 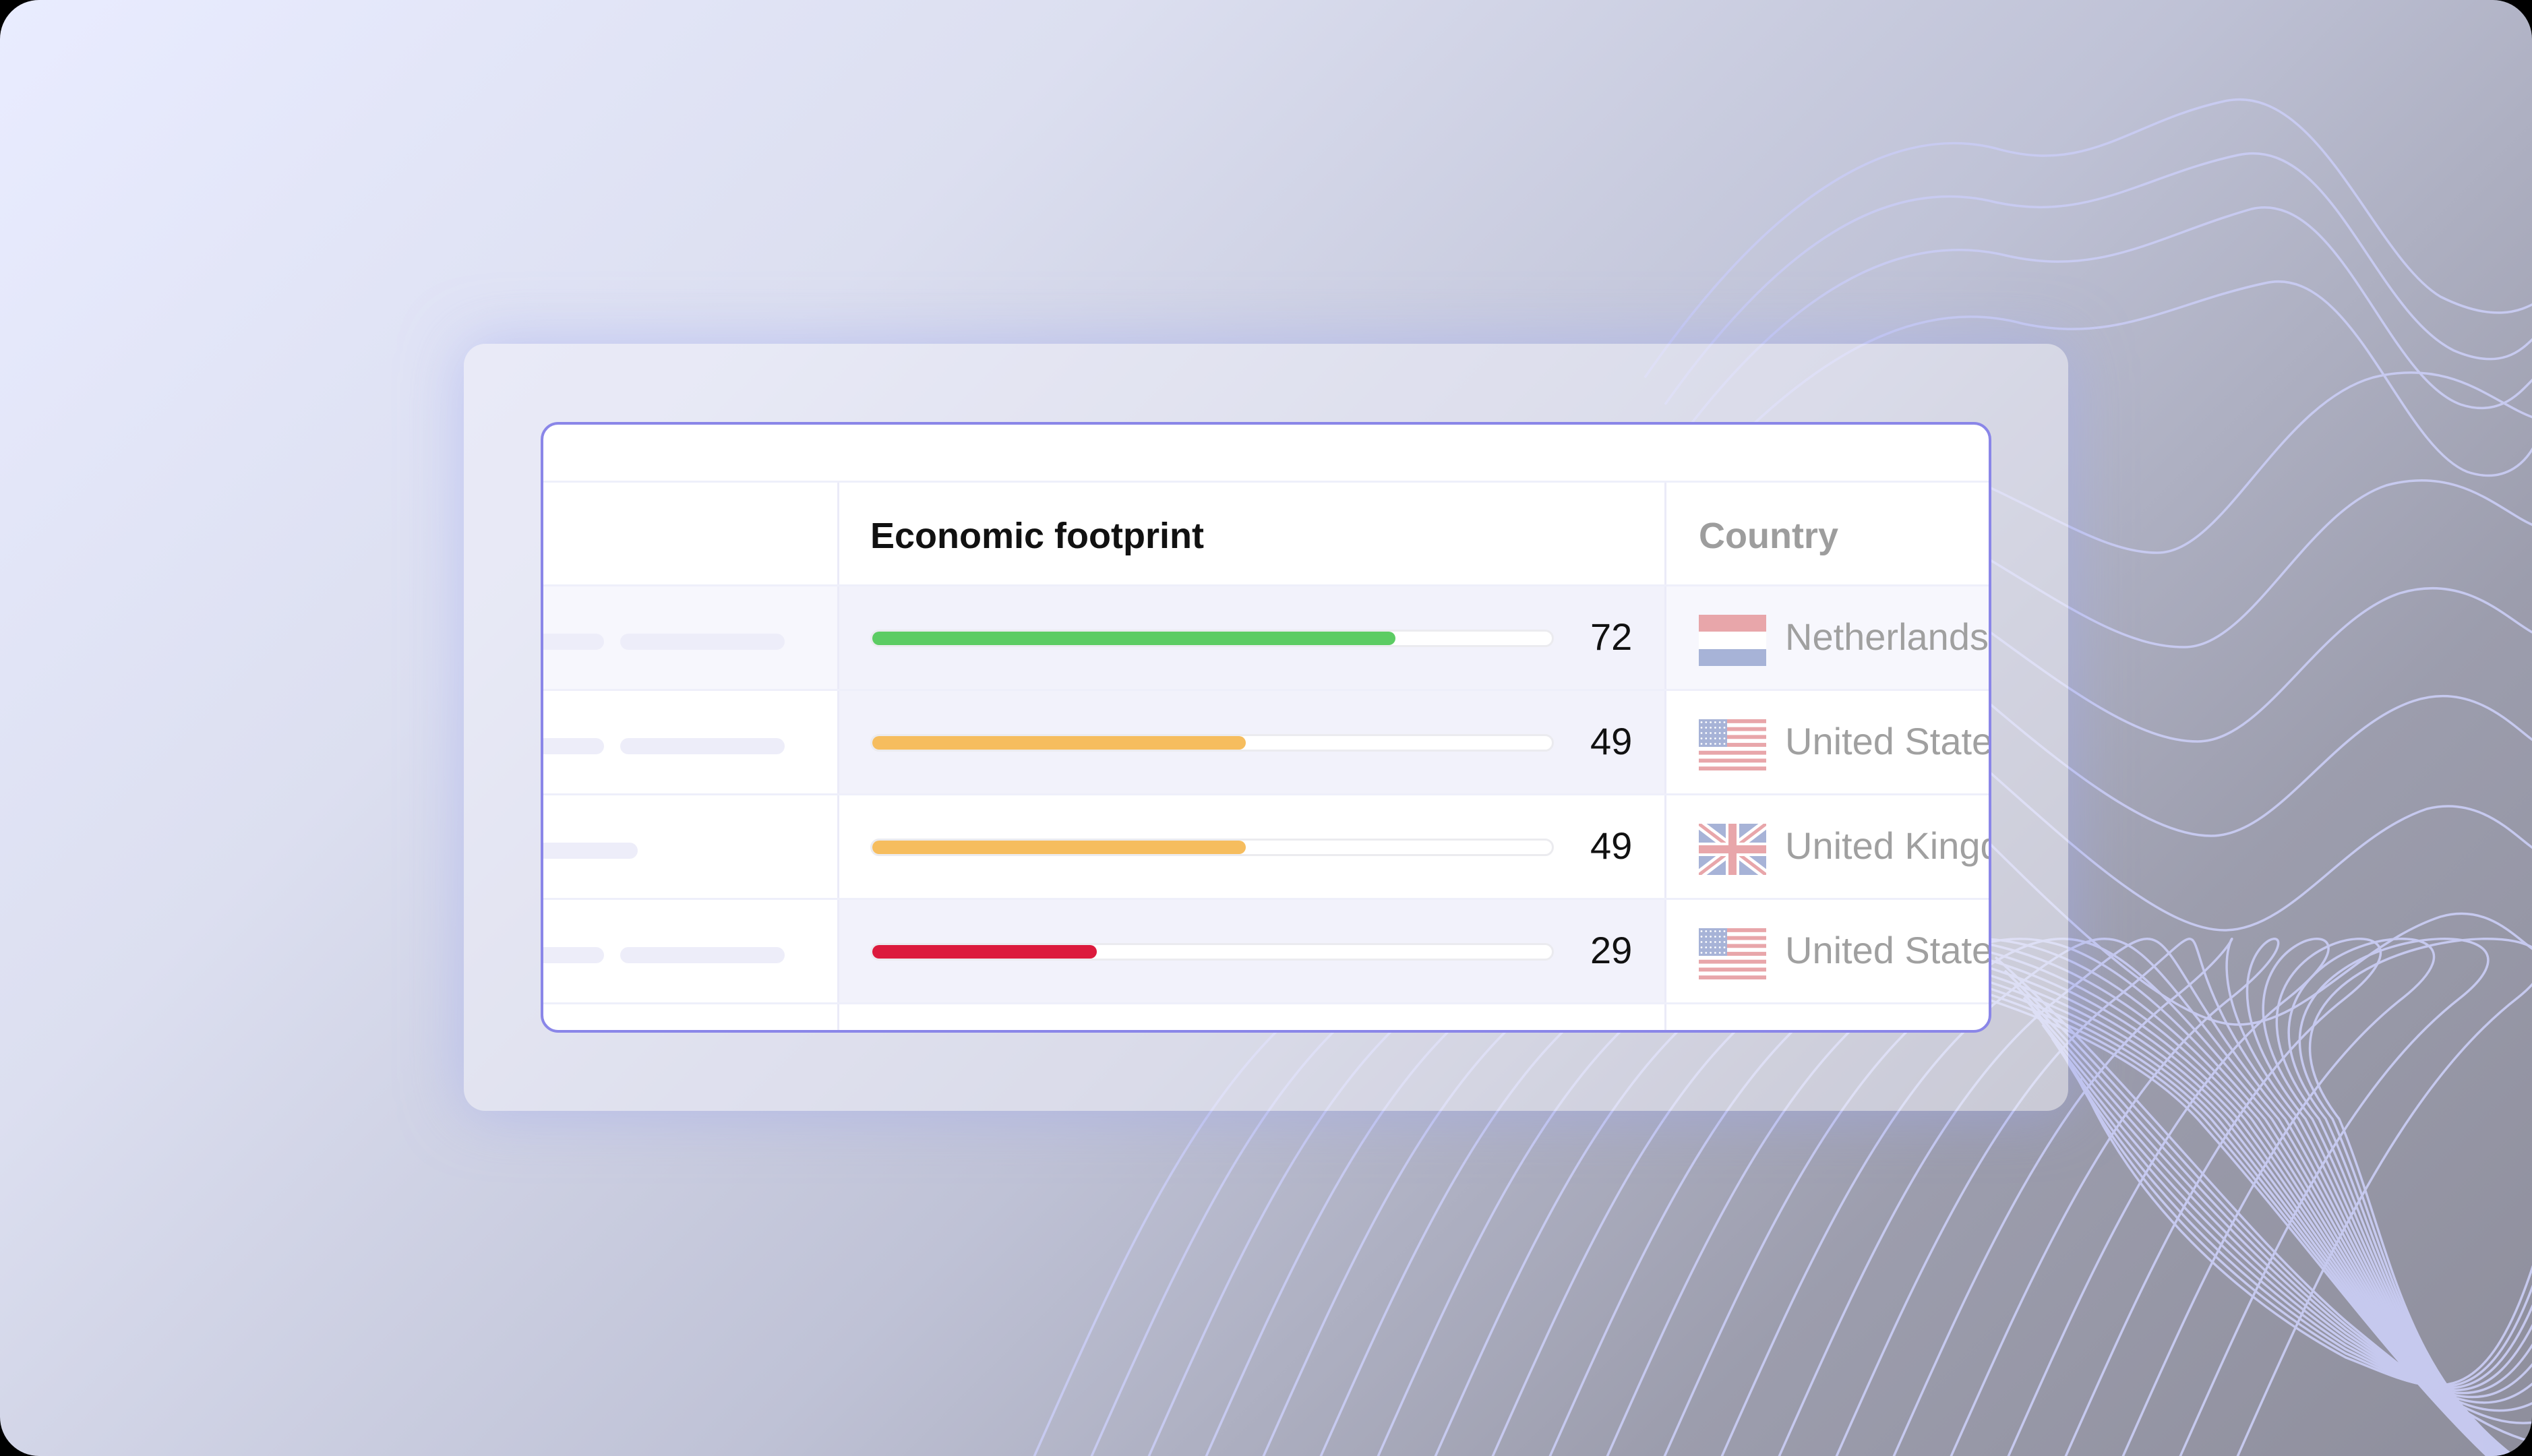 I want to click on table-row: 29 United State, so click(x=1267, y=952).